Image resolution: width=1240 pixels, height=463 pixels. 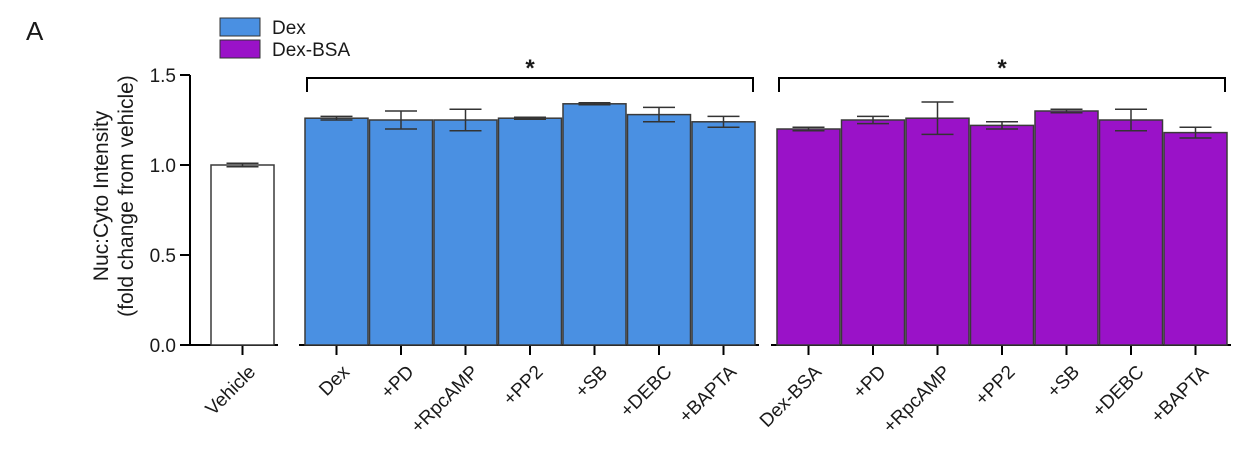 I want to click on y-axis-title-line1: Nuc:Cyto Intensity, so click(x=101, y=195).